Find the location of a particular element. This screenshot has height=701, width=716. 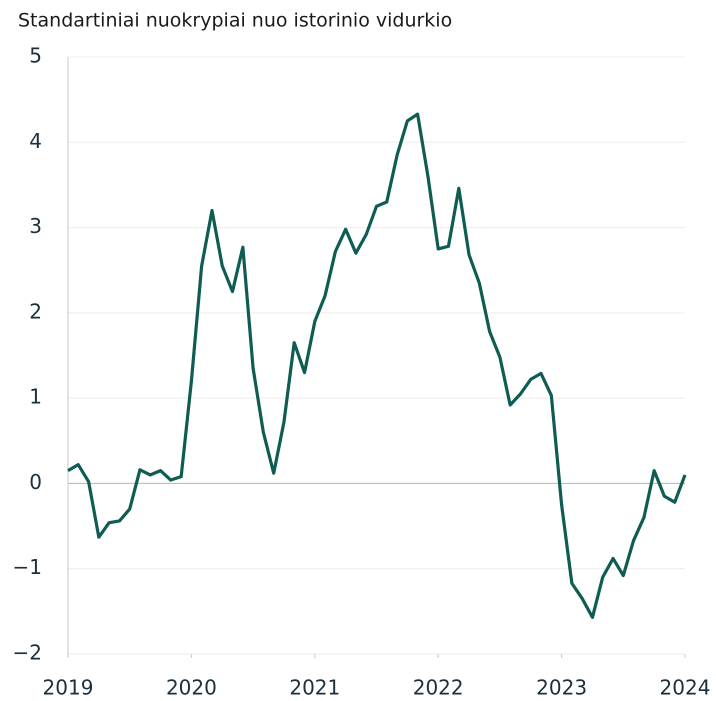

x-tick-label: 2020 is located at coordinates (191, 688).